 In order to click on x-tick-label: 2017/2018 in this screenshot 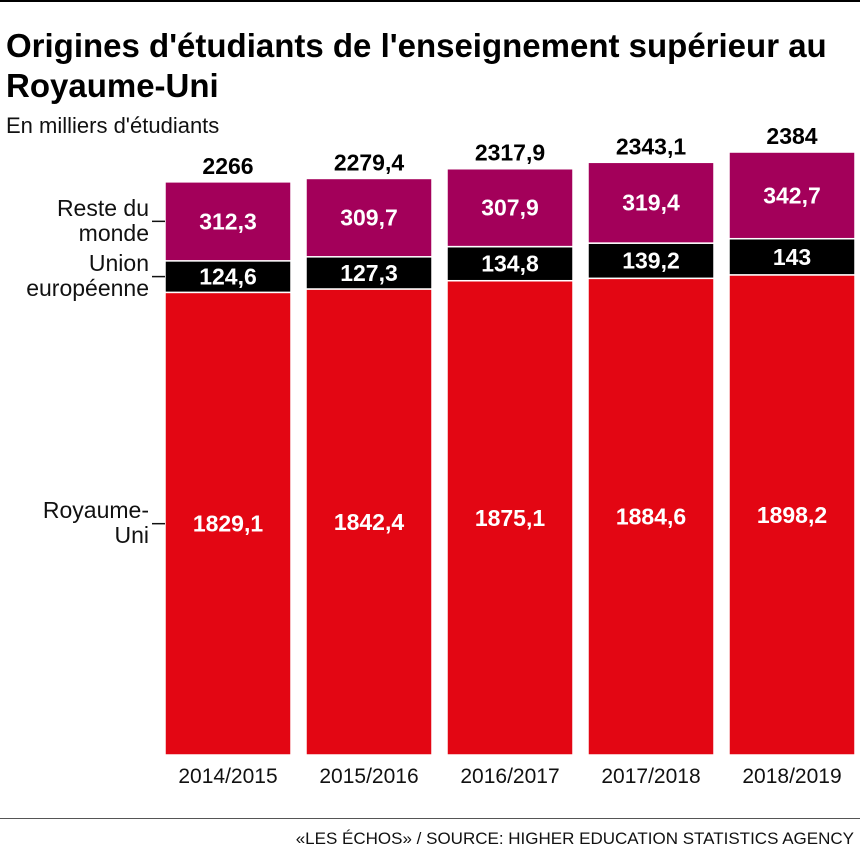, I will do `click(650, 776)`.